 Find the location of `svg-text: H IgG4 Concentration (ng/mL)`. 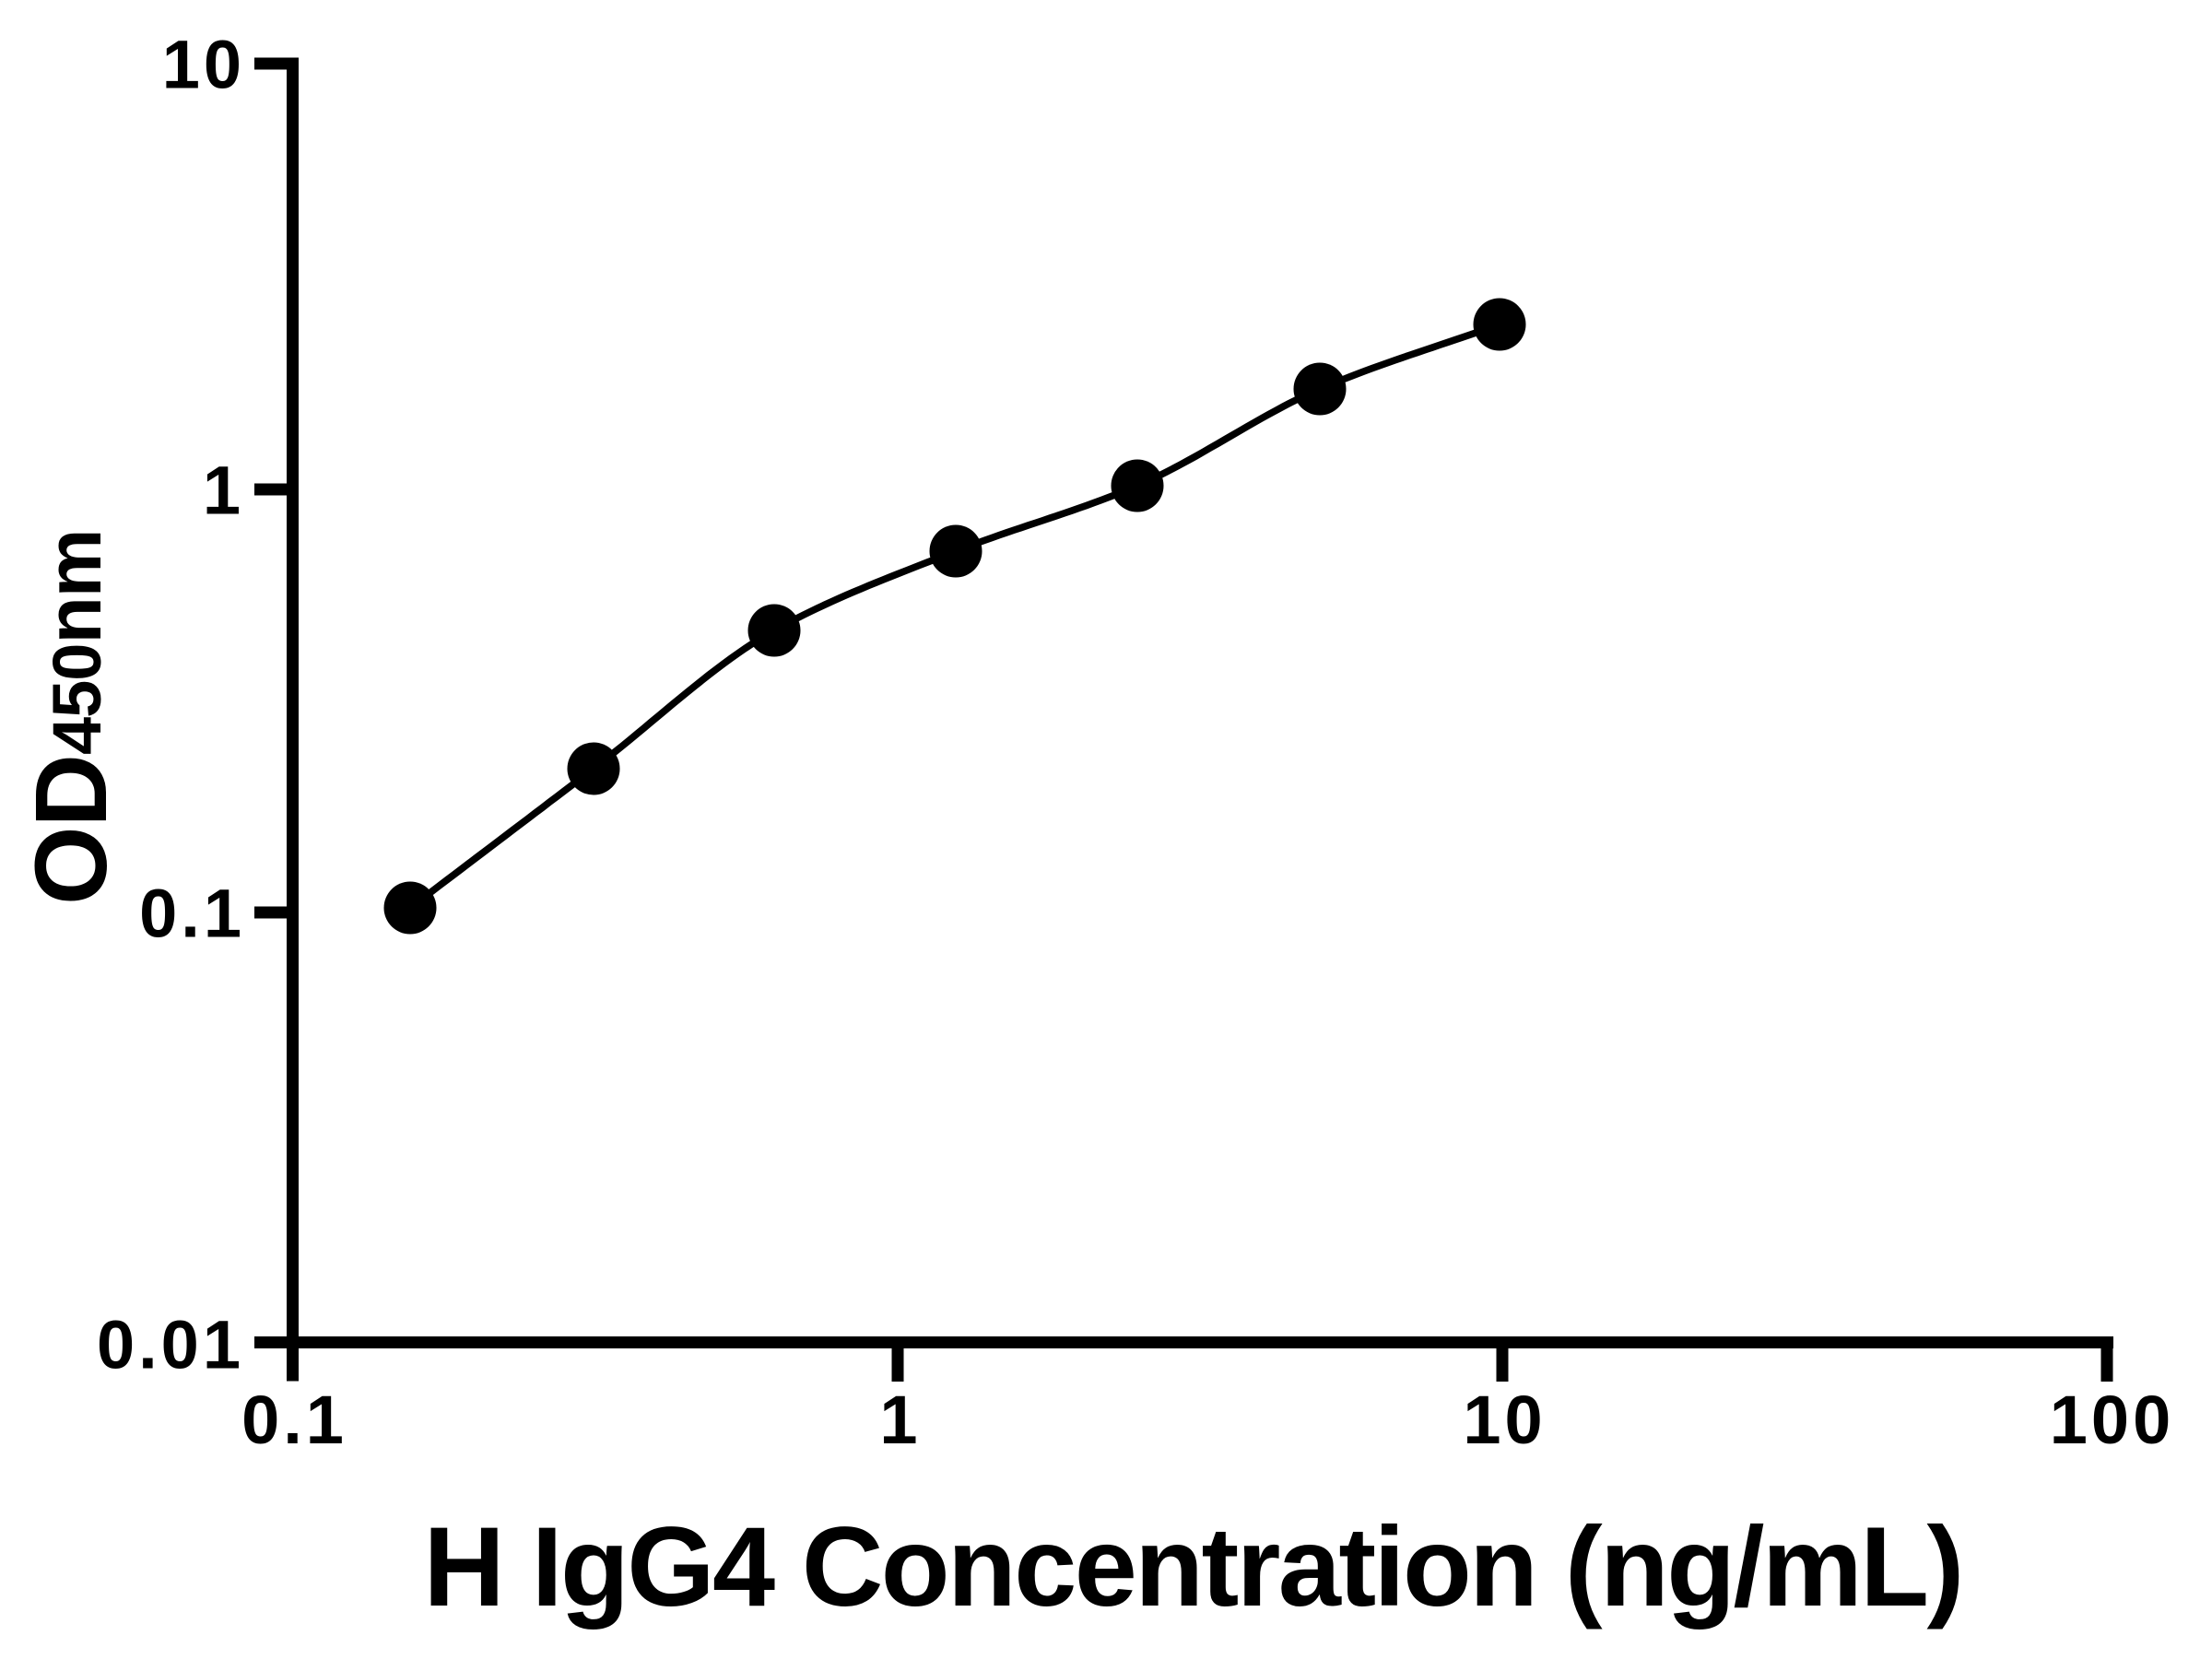

svg-text: H IgG4 Concentration (ng/mL) is located at coordinates (1192, 1566).